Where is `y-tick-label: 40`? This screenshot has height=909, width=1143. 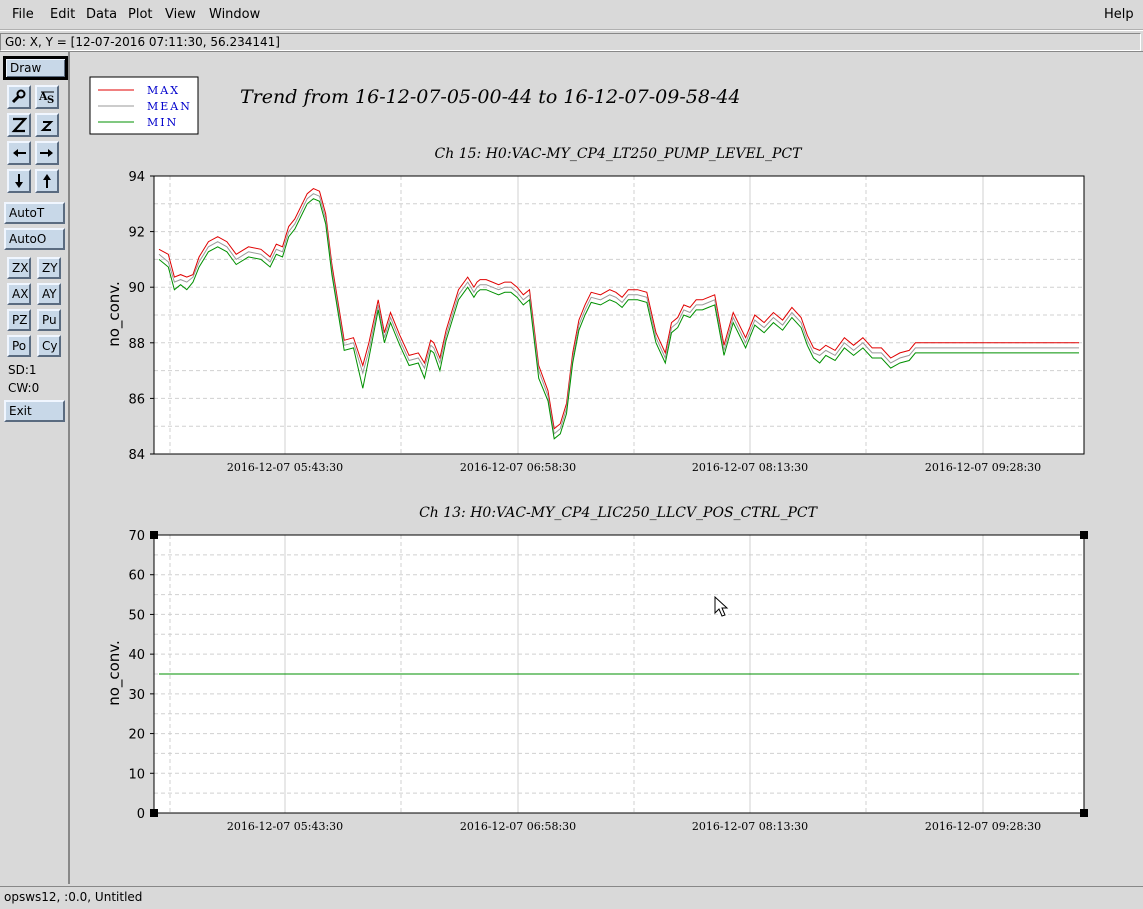 y-tick-label: 40 is located at coordinates (136, 655).